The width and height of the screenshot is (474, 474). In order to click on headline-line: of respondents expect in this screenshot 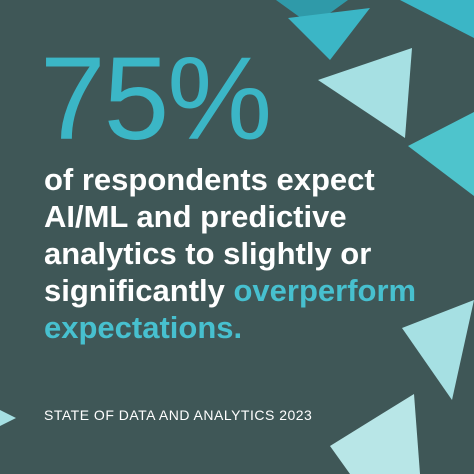, I will do `click(209, 179)`.